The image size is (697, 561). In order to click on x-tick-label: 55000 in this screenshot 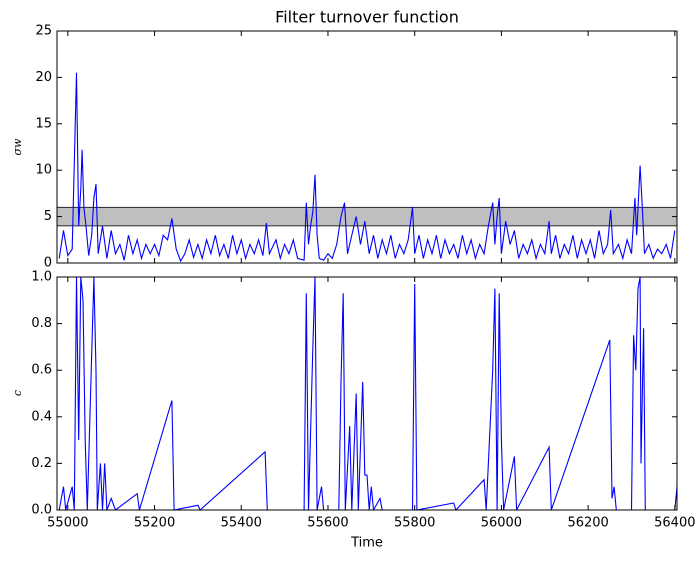, I will do `click(67, 523)`.